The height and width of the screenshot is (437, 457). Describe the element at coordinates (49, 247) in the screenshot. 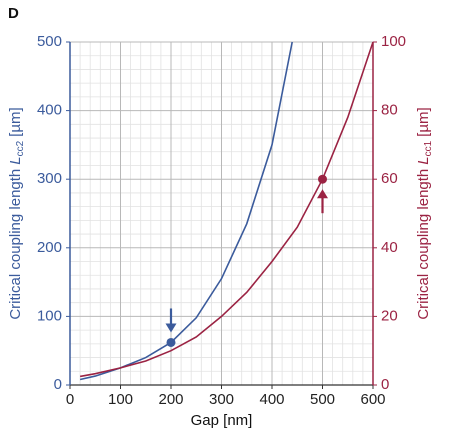

I see `y-tick-label: 200` at that location.